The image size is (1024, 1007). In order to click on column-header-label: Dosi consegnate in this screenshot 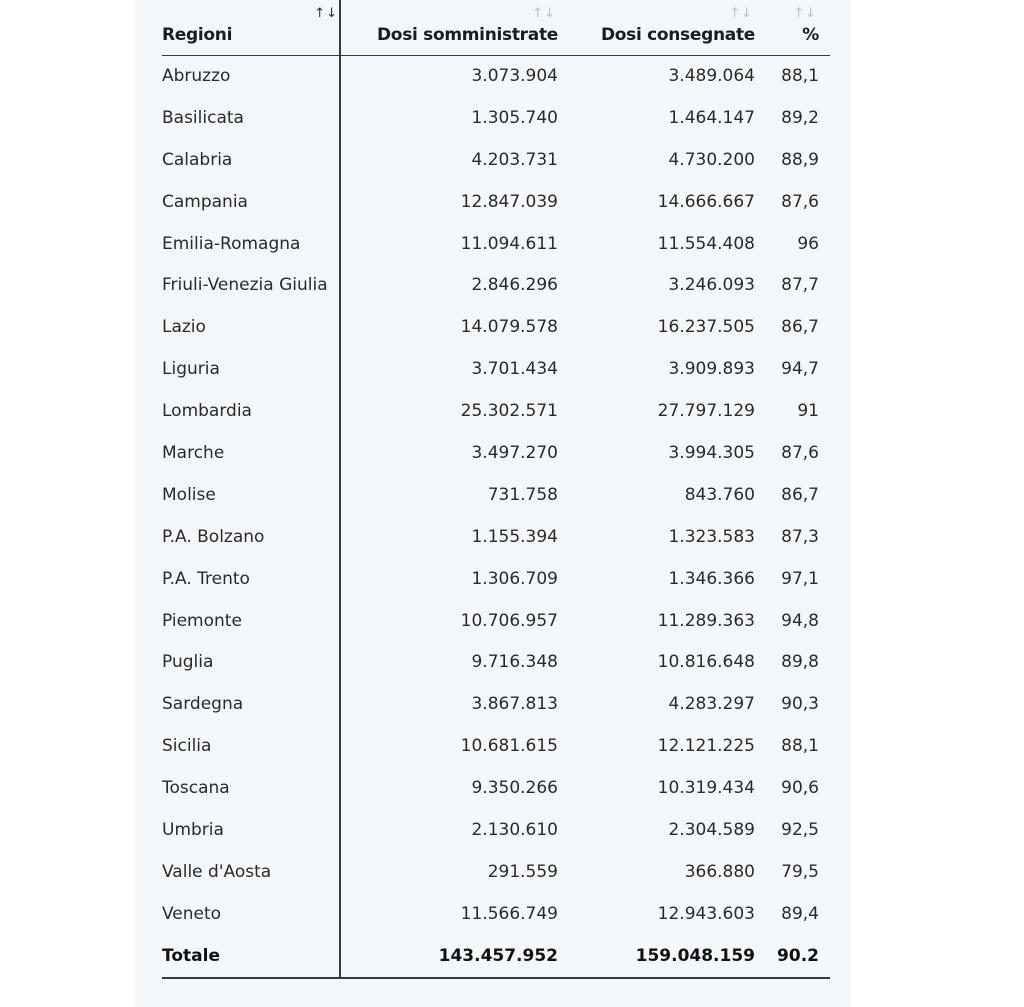, I will do `click(677, 35)`.